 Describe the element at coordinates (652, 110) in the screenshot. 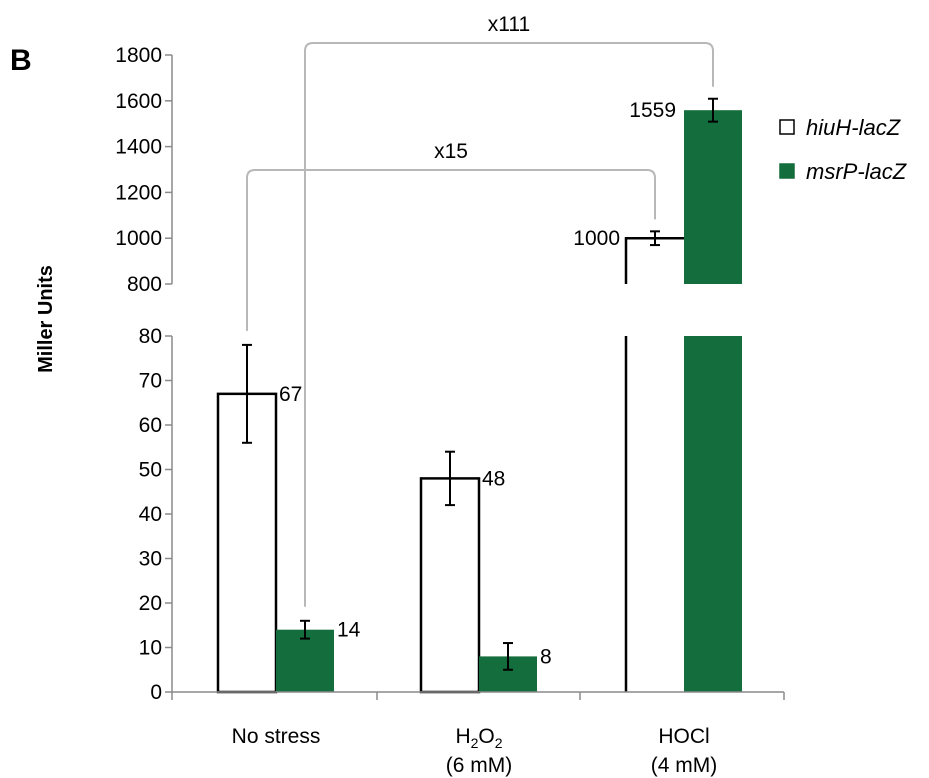

I see `value-label: 1559` at that location.